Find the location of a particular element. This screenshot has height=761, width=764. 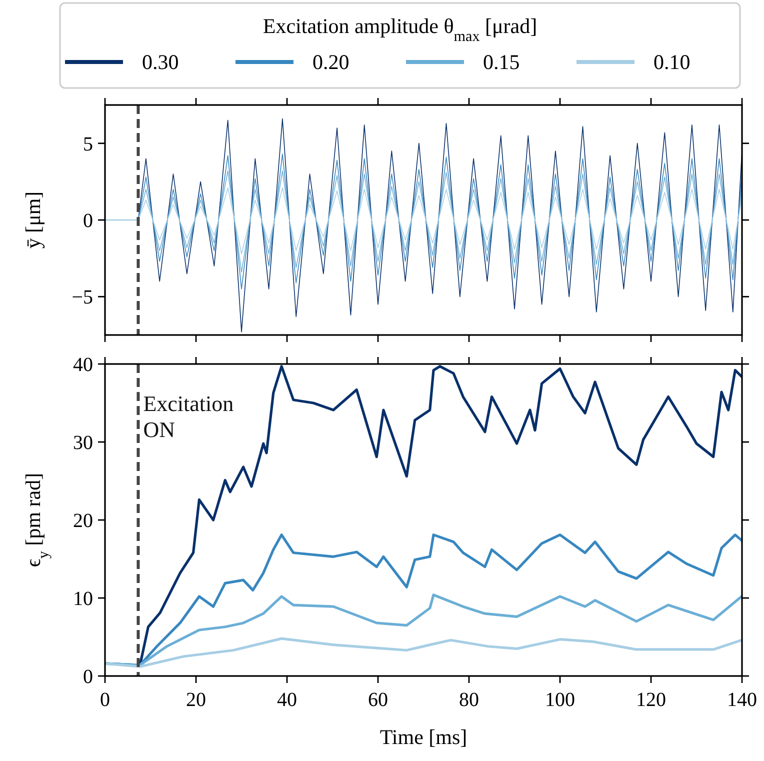

x-axis-title: Time [ms] is located at coordinates (424, 737).